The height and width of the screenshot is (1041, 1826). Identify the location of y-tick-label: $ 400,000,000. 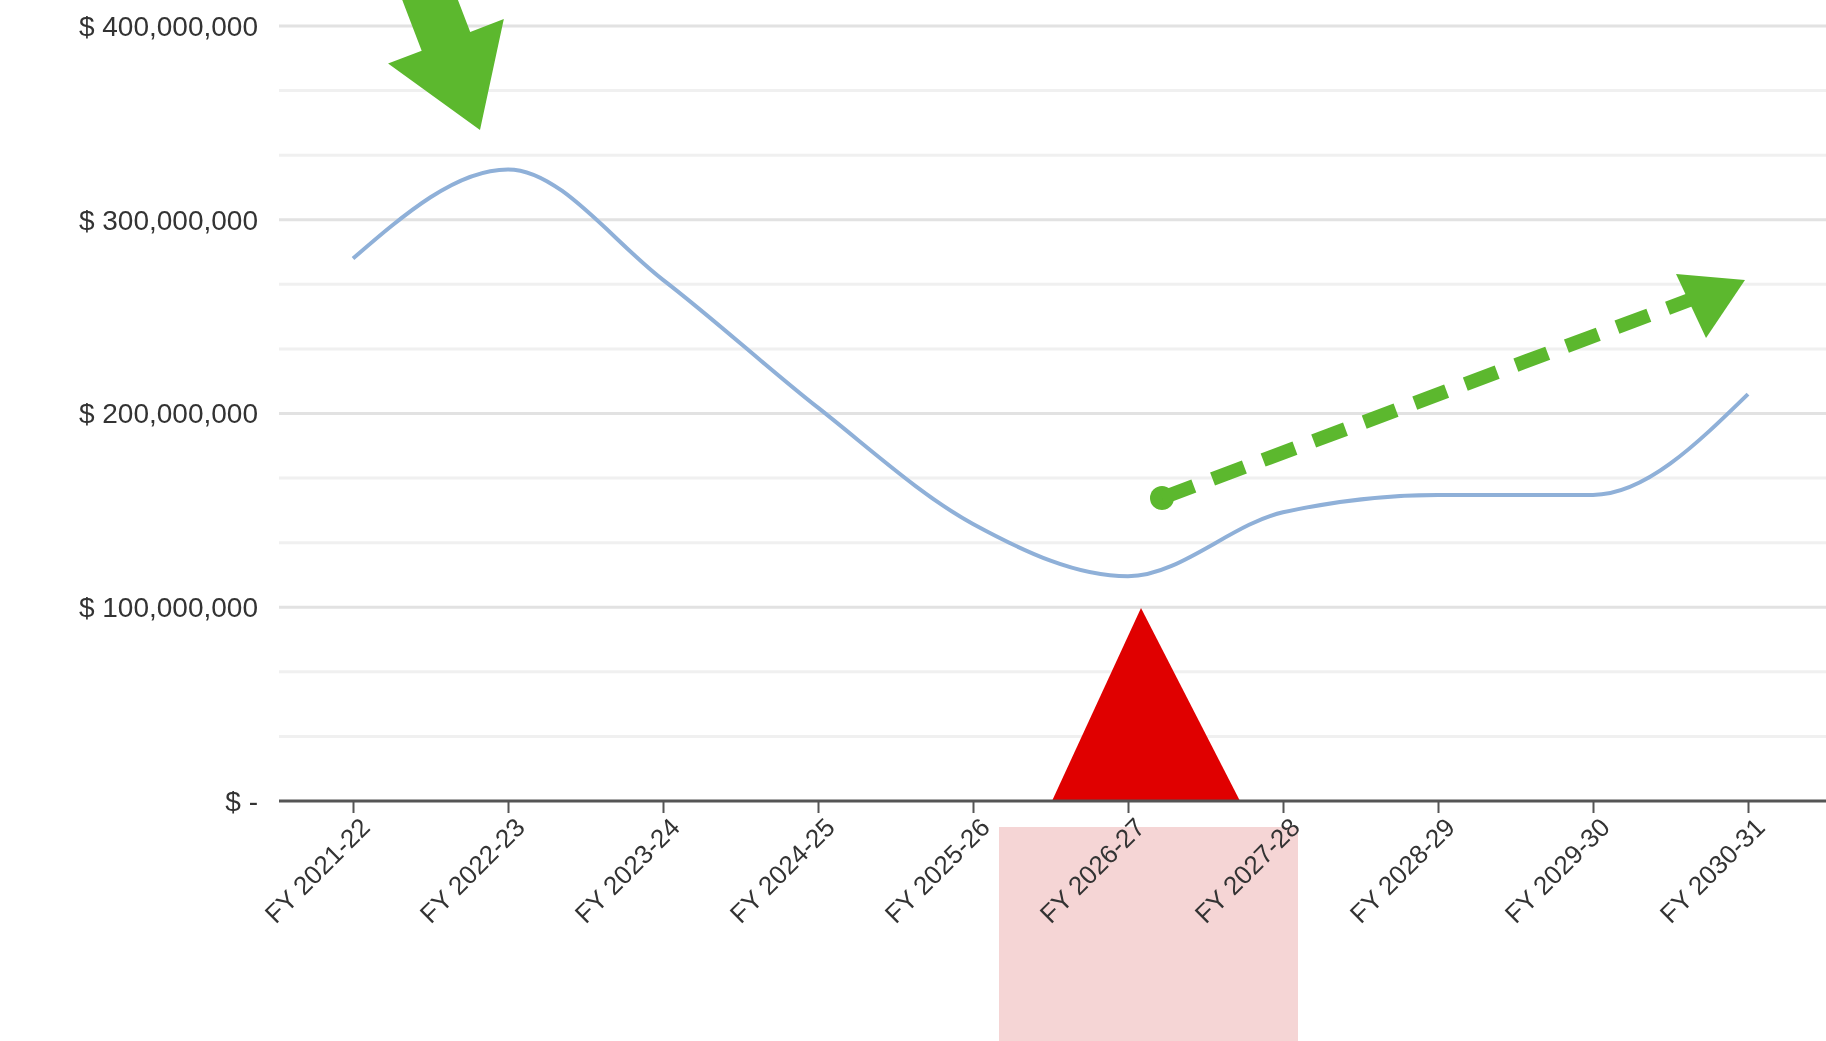
(168, 26).